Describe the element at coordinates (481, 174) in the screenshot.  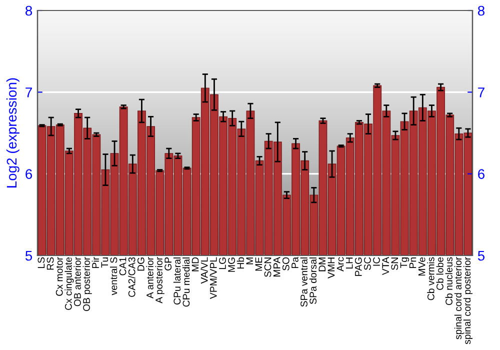
I see `y2-tick-label: 6` at that location.